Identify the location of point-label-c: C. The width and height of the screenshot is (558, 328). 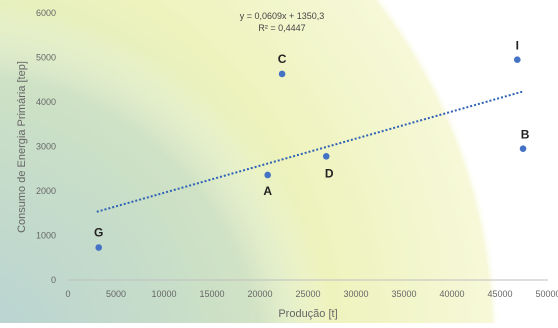
(282, 59).